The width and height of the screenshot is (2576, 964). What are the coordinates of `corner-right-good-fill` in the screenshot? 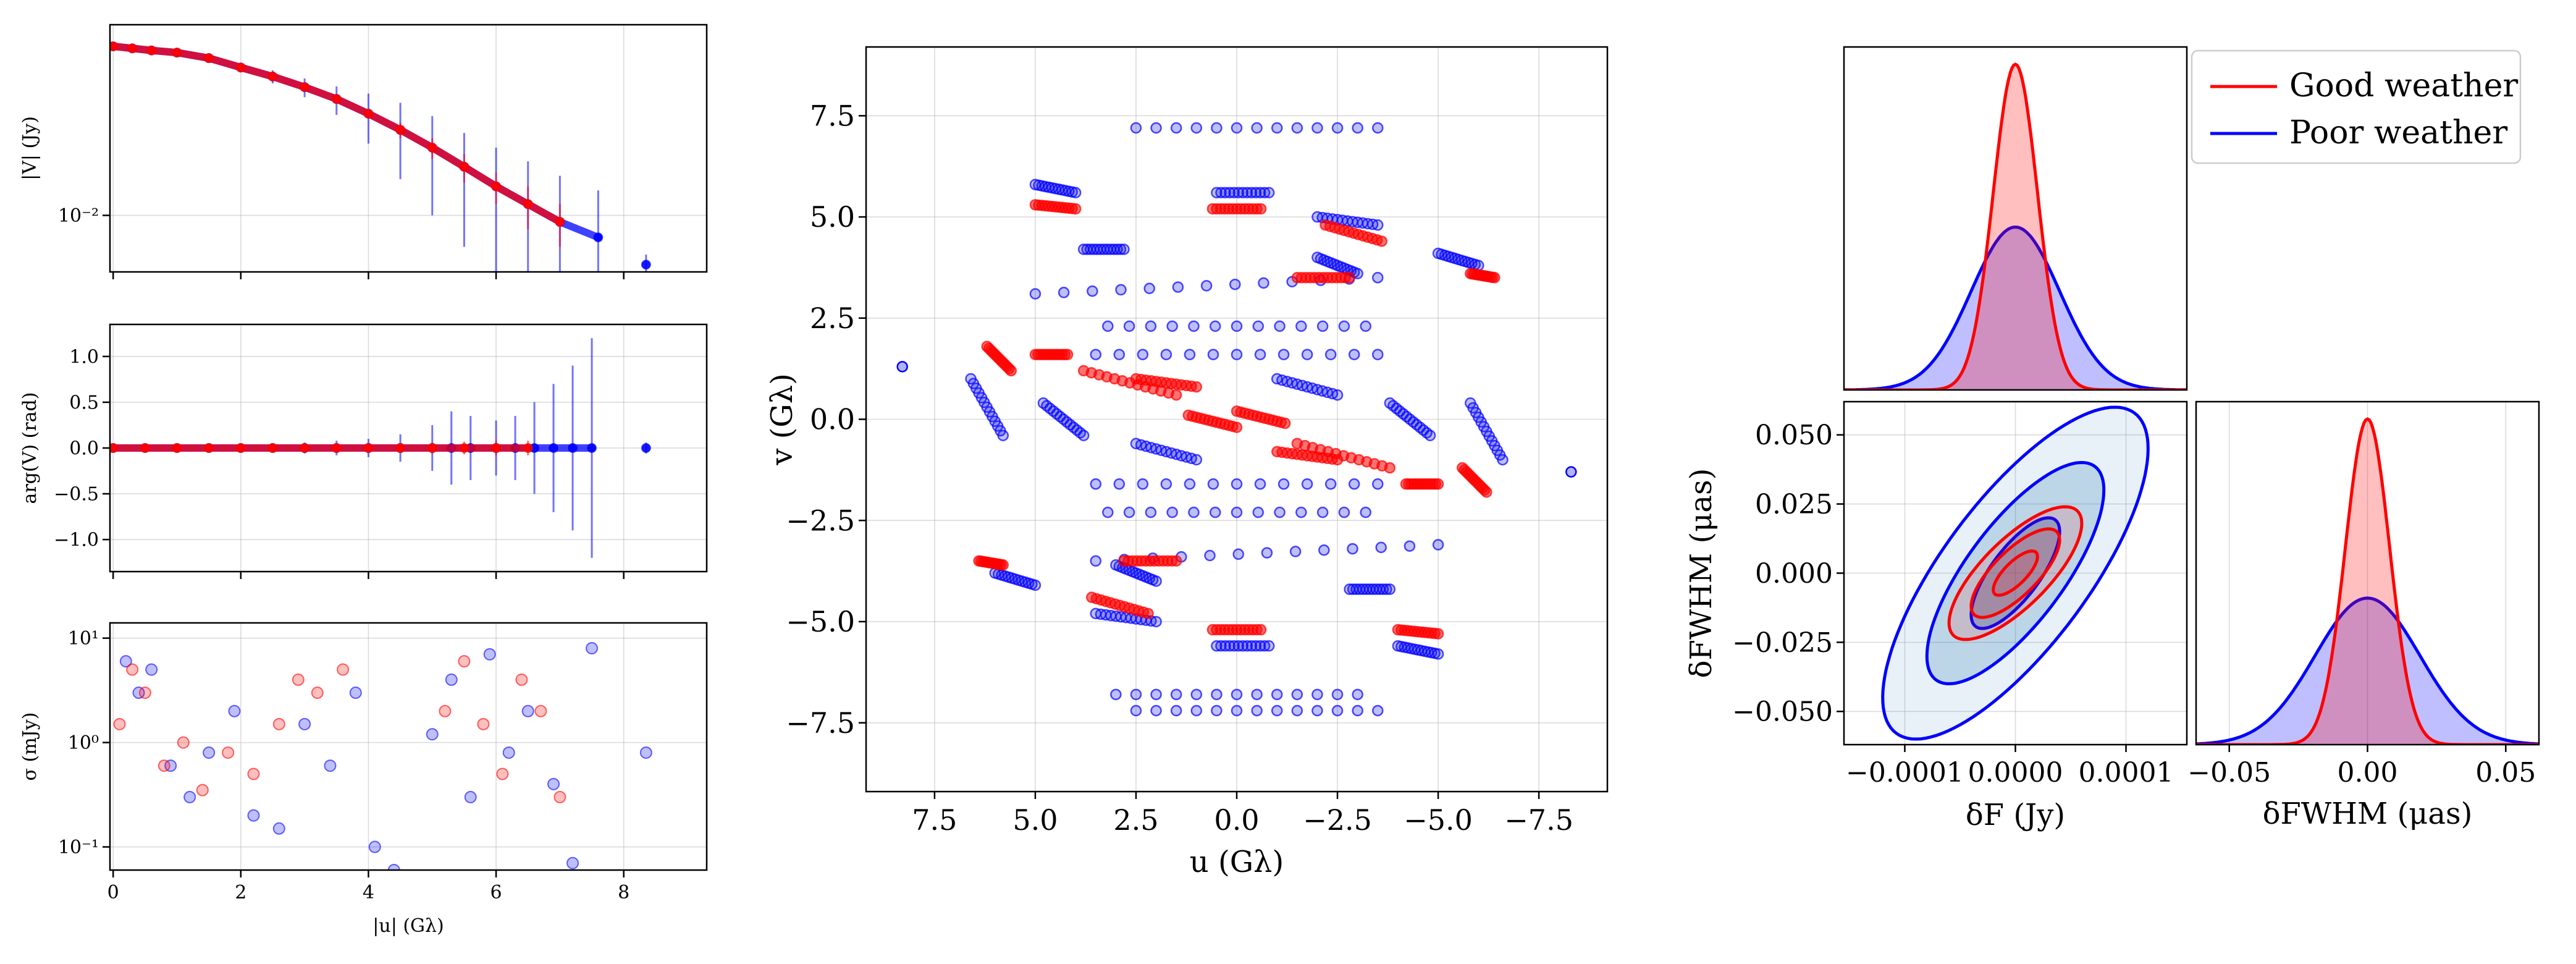 It's located at (2367, 582).